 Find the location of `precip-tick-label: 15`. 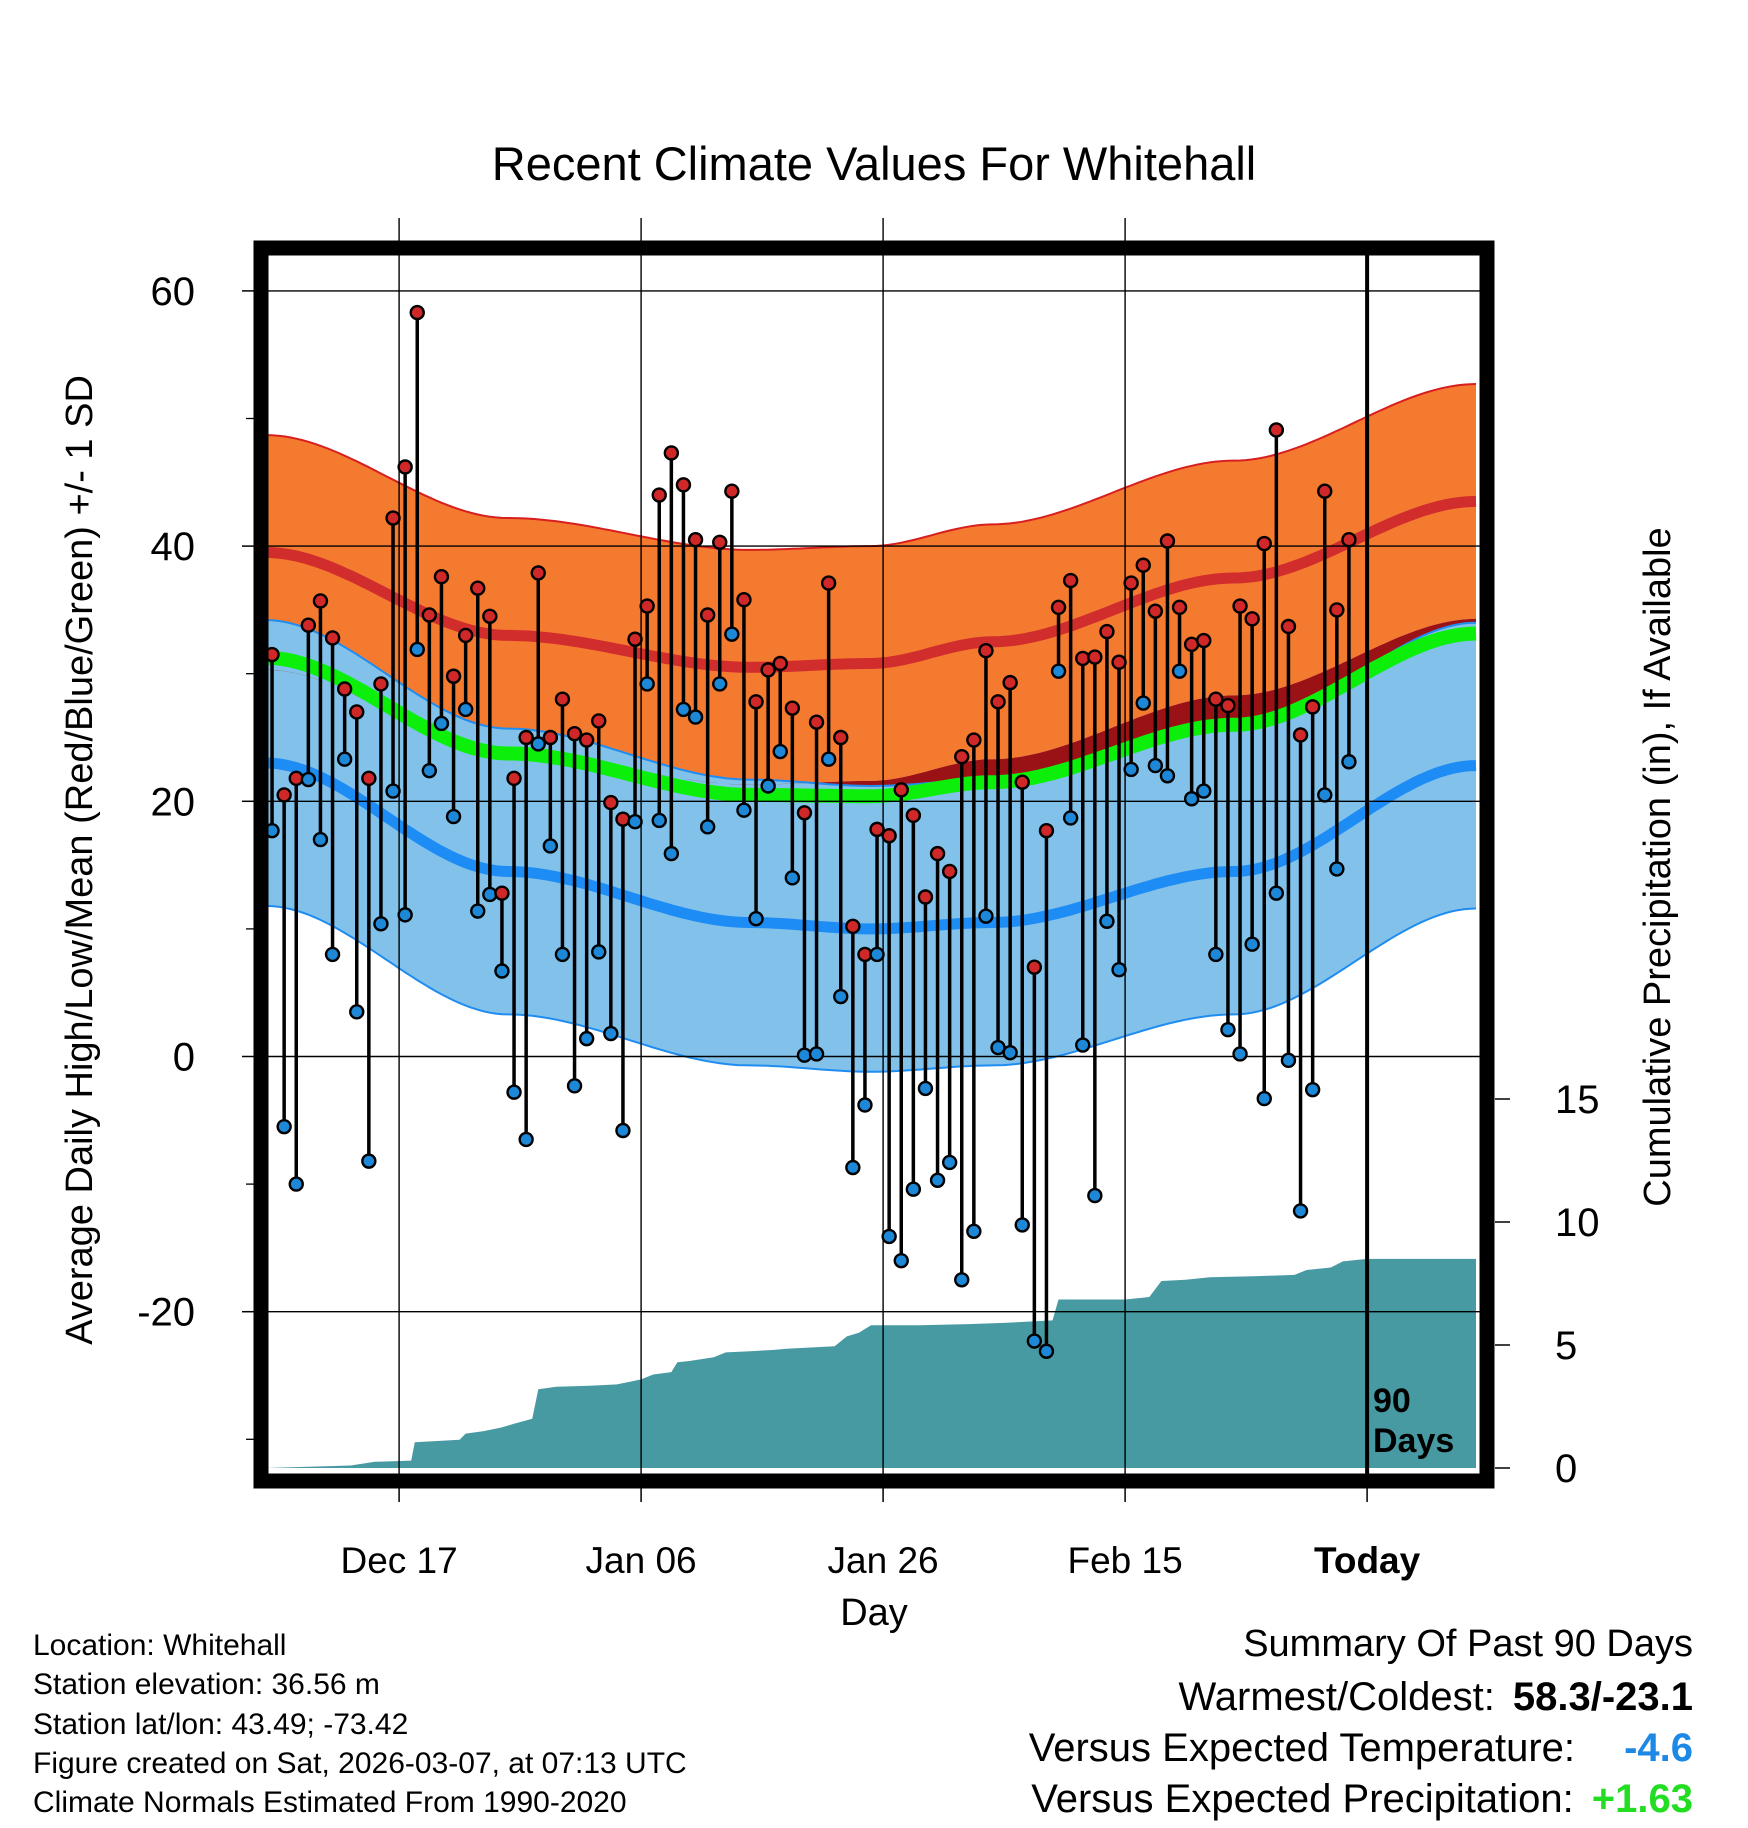

precip-tick-label: 15 is located at coordinates (1577, 1100).